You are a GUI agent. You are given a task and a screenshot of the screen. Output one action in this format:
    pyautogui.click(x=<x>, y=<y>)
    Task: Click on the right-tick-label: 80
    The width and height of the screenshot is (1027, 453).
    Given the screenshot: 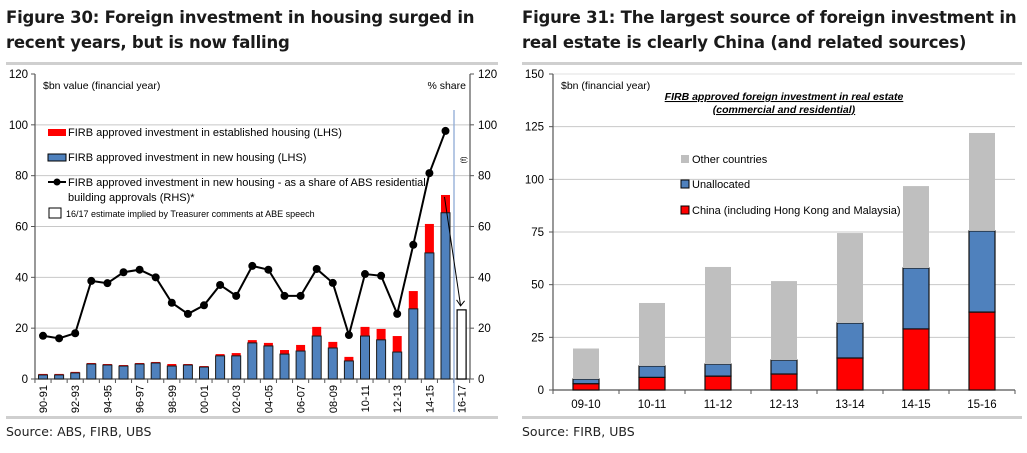 What is the action you would take?
    pyautogui.click(x=484, y=177)
    